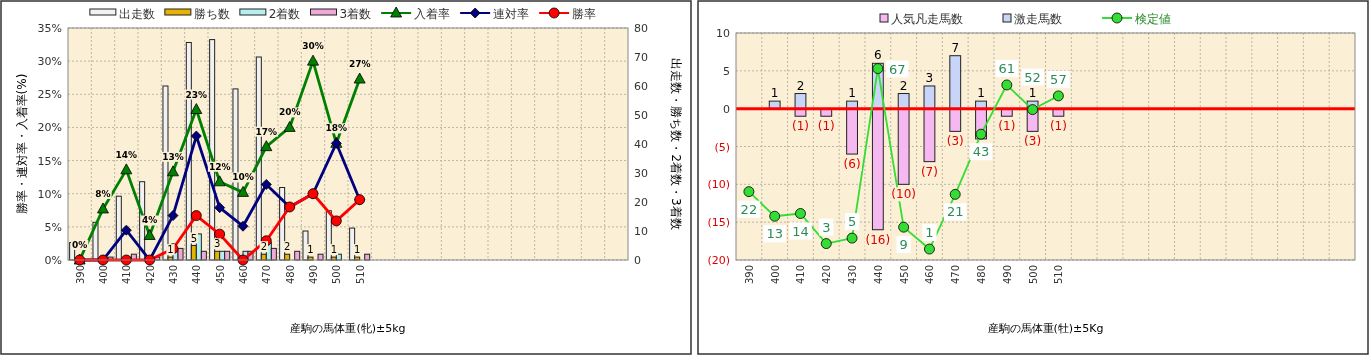  What do you see at coordinates (955, 47) in the screenshot?
I see `data-label: 7` at bounding box center [955, 47].